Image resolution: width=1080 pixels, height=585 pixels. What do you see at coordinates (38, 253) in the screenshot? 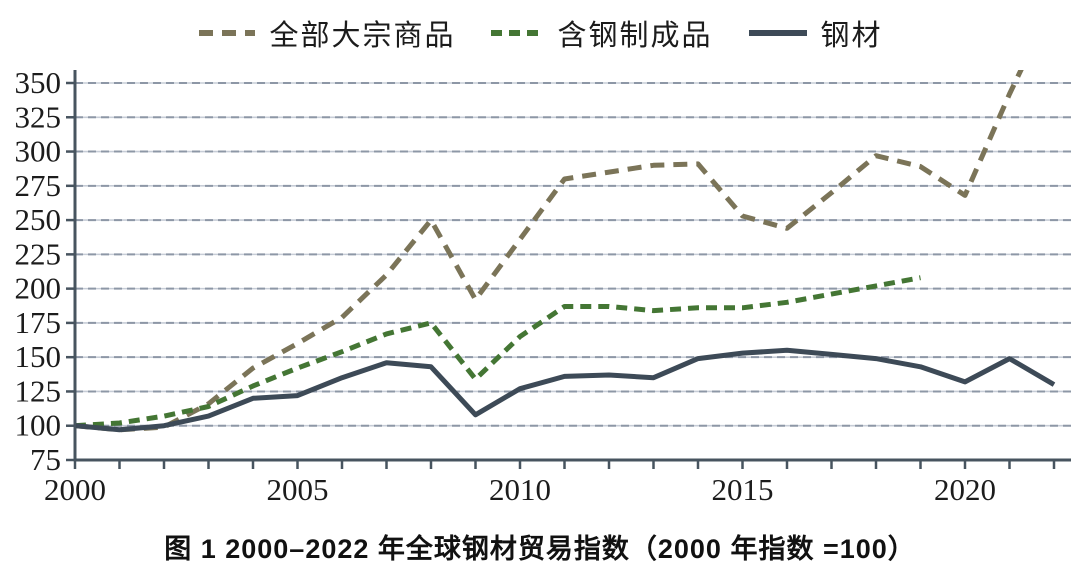
I see `svg-text: 225` at bounding box center [38, 253].